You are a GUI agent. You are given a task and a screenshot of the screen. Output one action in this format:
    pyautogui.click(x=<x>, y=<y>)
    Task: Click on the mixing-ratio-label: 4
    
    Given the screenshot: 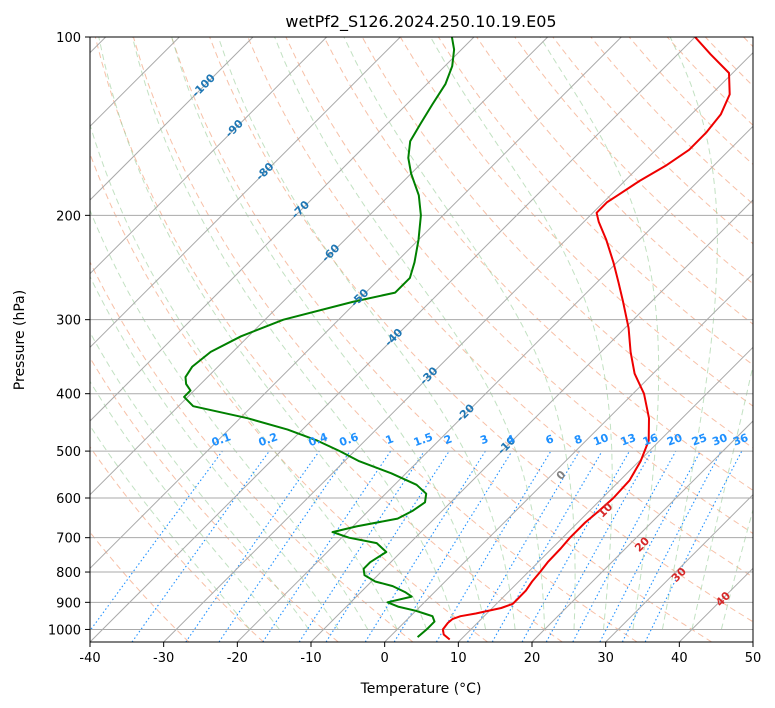 What is the action you would take?
    pyautogui.click(x=511, y=439)
    